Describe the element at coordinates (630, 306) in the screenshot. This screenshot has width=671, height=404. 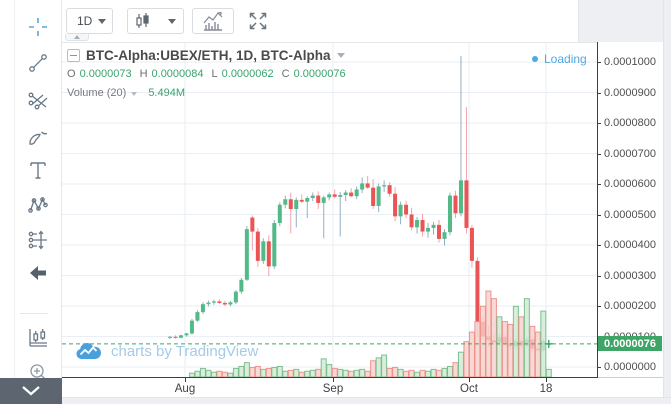
I see `y-axis-label: 0.0000200` at that location.